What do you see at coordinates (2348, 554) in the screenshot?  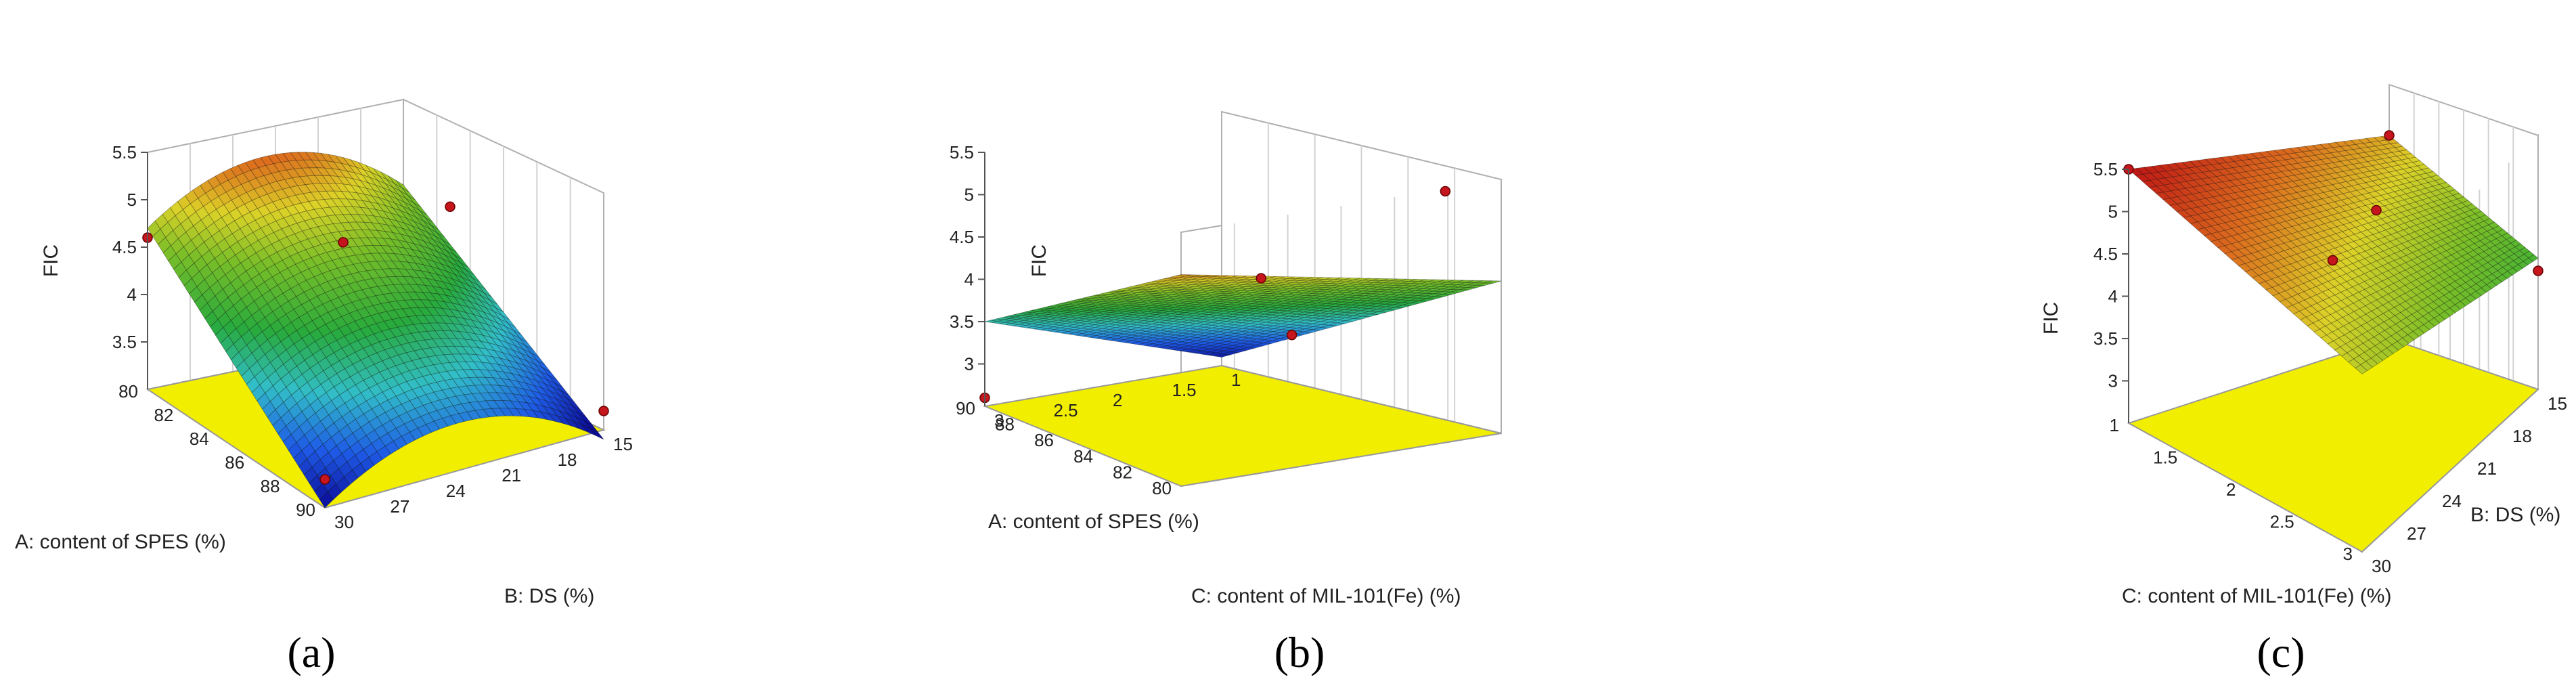 I see `x-tick-label: 3` at bounding box center [2348, 554].